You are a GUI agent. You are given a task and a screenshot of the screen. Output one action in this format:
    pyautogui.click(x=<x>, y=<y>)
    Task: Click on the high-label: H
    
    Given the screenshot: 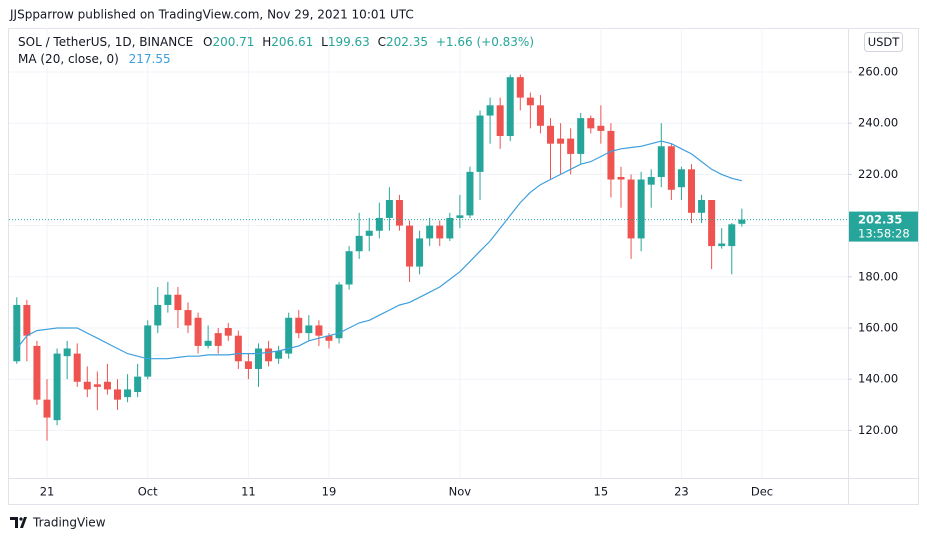 What is the action you would take?
    pyautogui.click(x=266, y=42)
    